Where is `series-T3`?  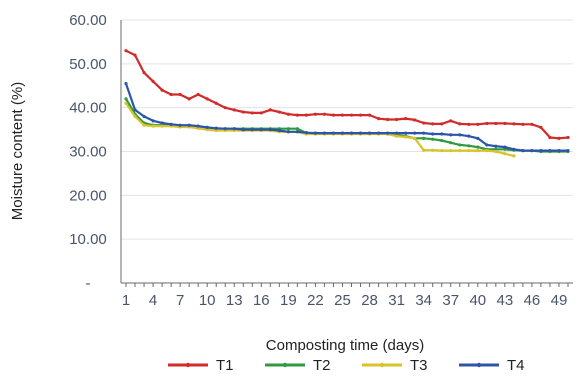 series-T3 is located at coordinates (320, 129).